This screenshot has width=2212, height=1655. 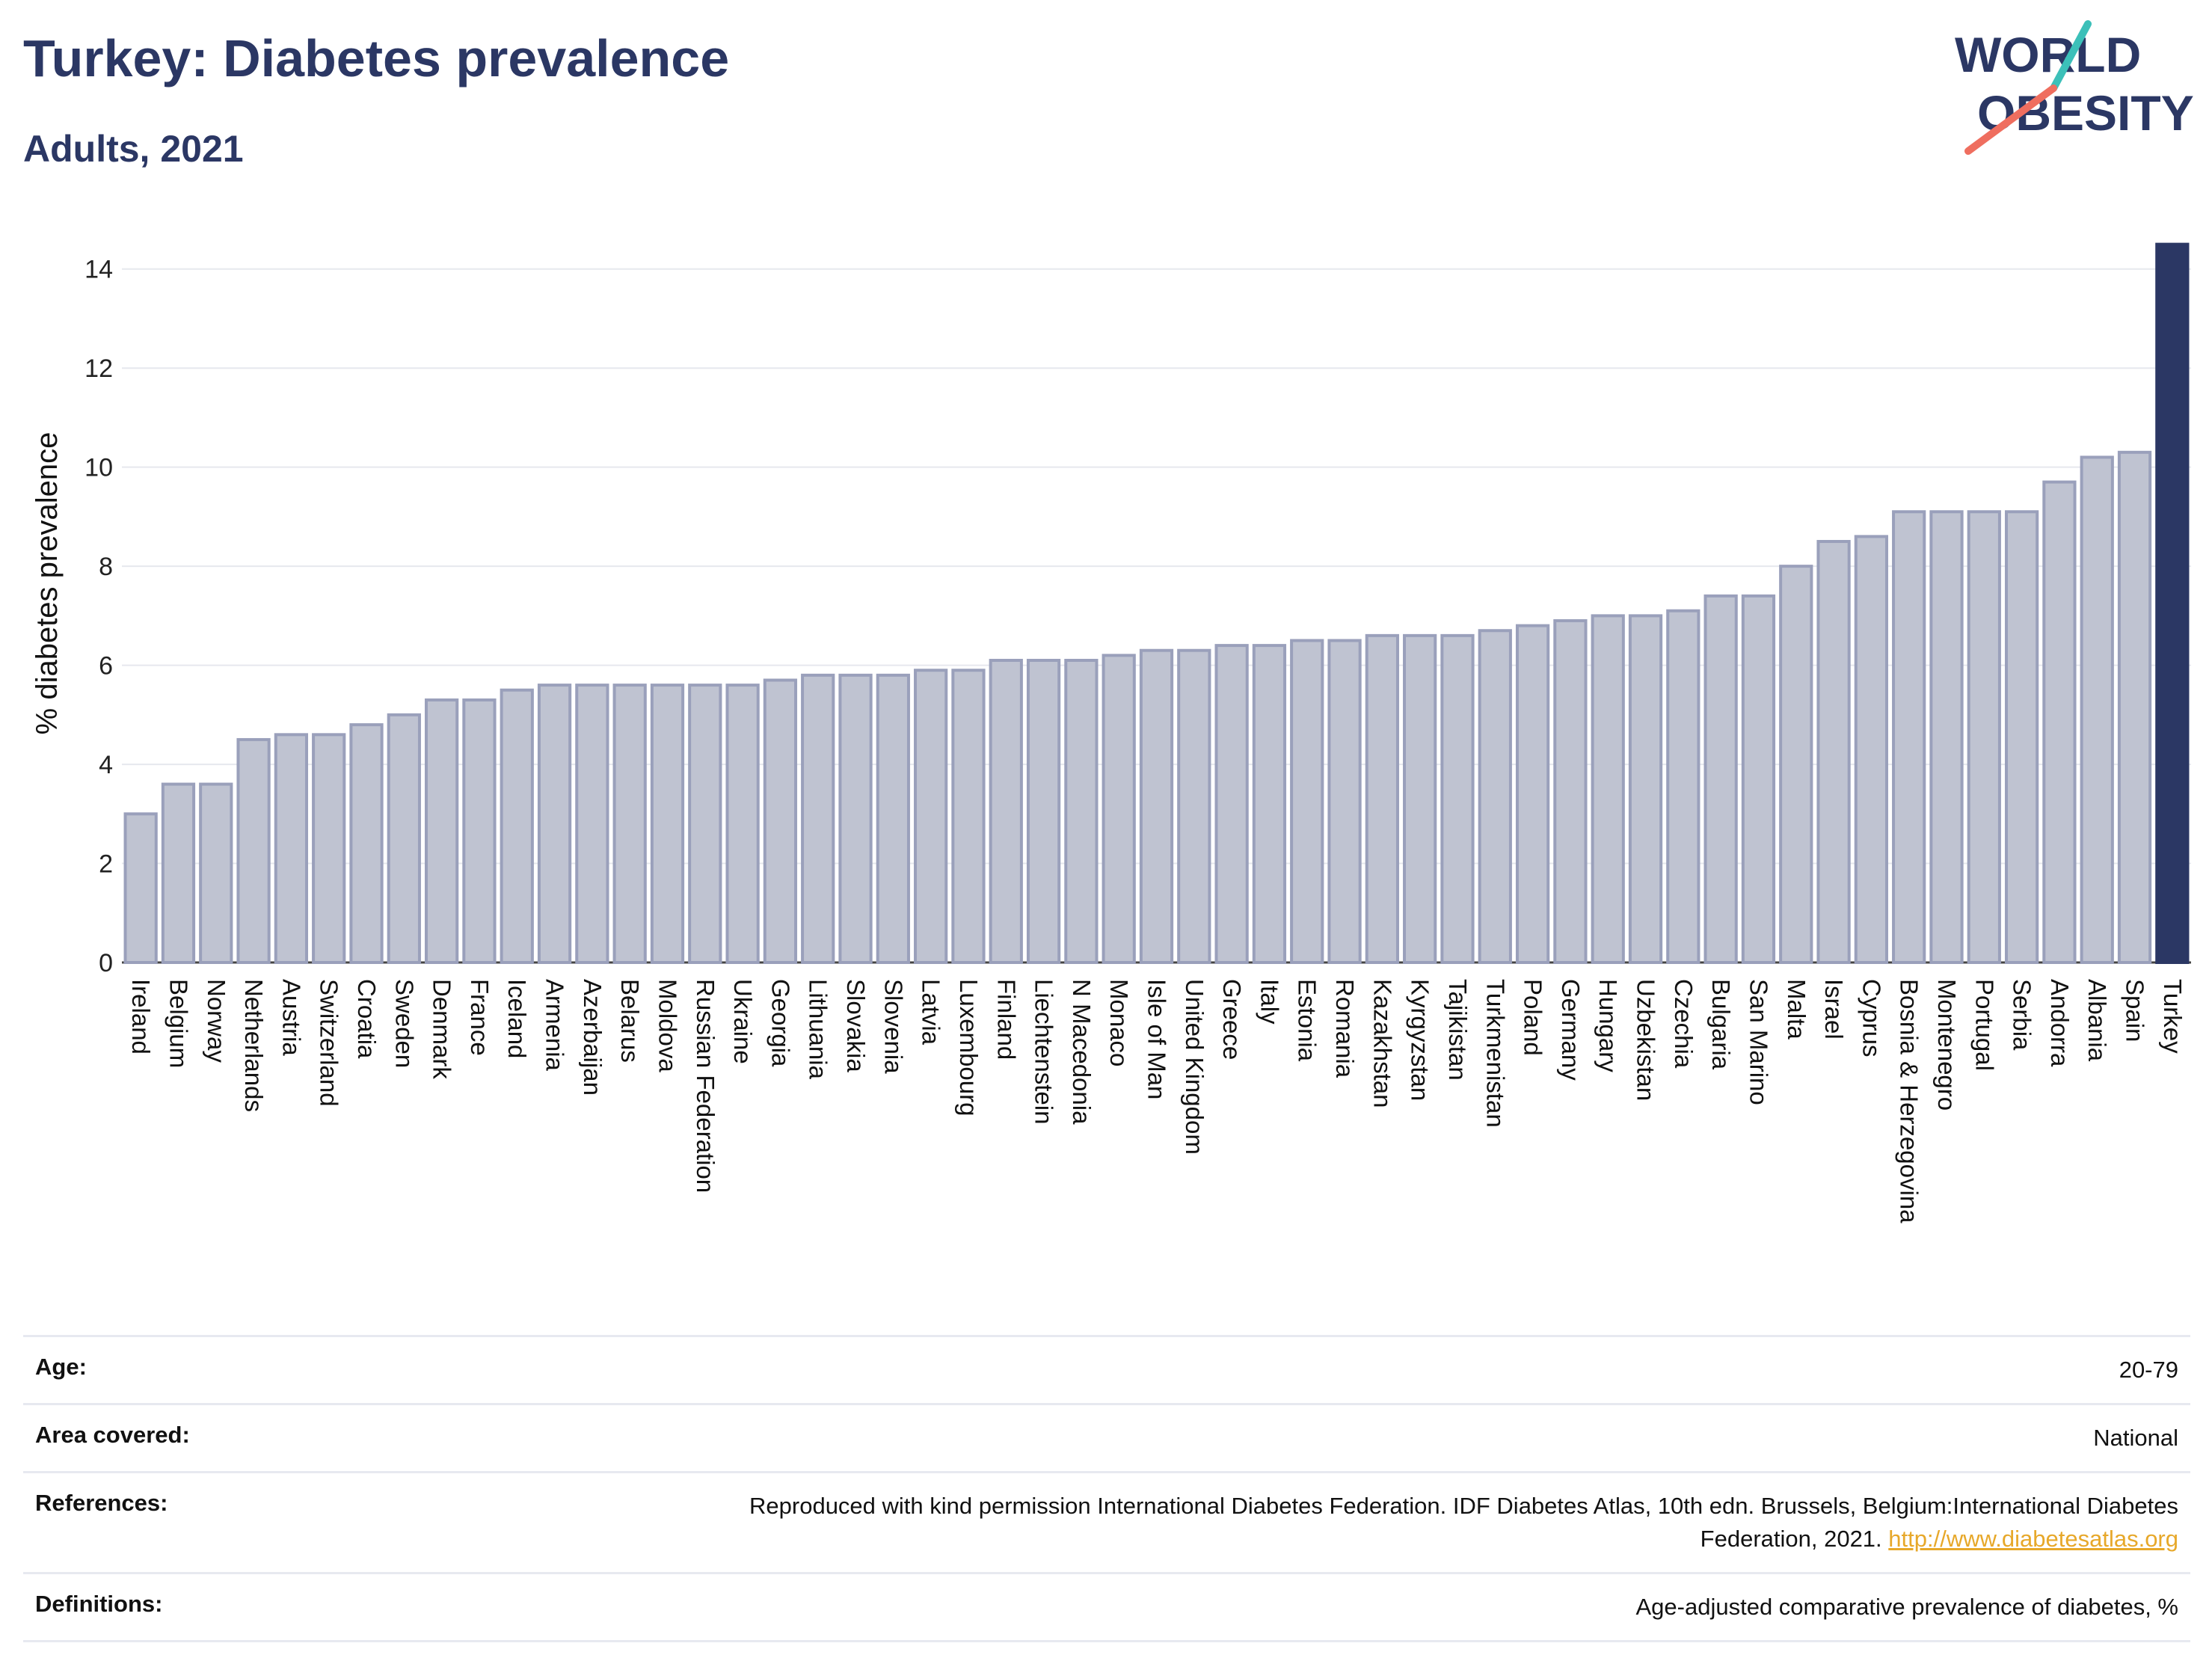 I want to click on x-category-label: Albania, so click(x=2097, y=1020).